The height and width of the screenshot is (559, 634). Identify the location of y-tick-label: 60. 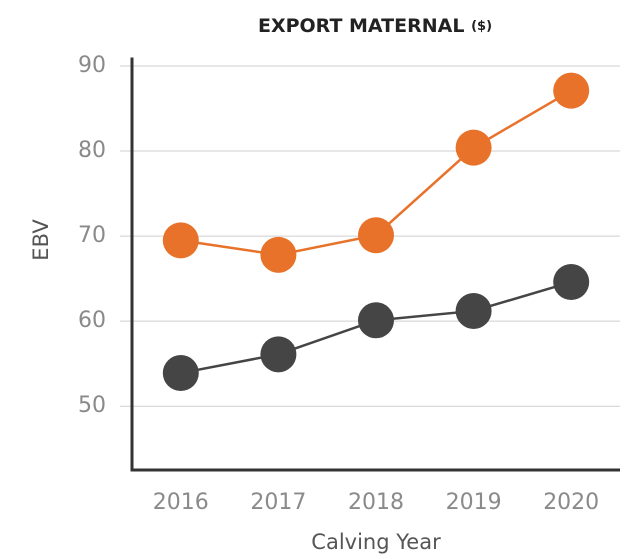
(92, 320).